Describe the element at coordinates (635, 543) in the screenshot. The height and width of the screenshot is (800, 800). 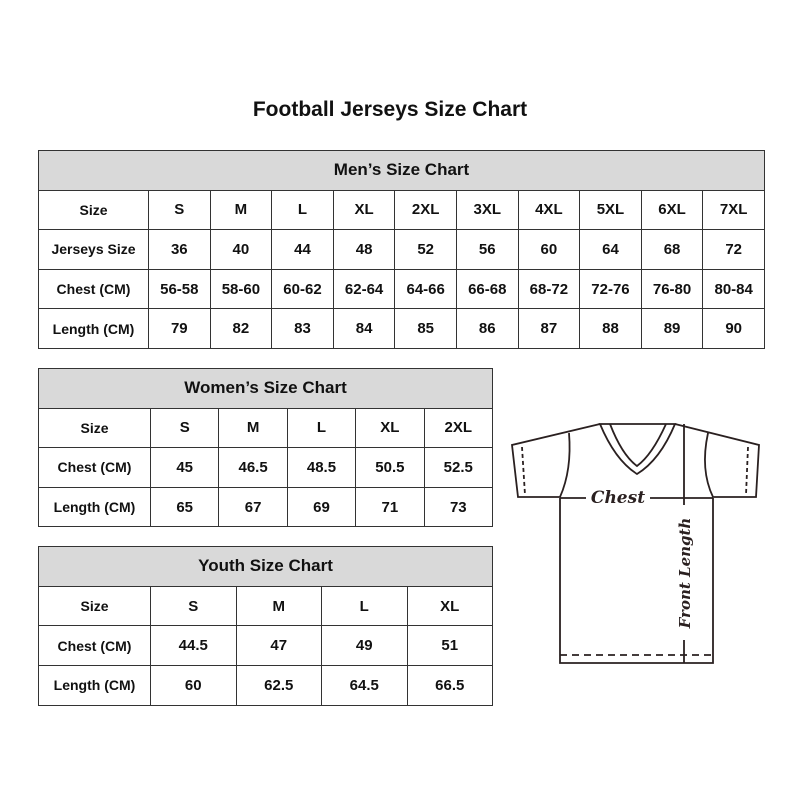
I see `jersey-outline` at that location.